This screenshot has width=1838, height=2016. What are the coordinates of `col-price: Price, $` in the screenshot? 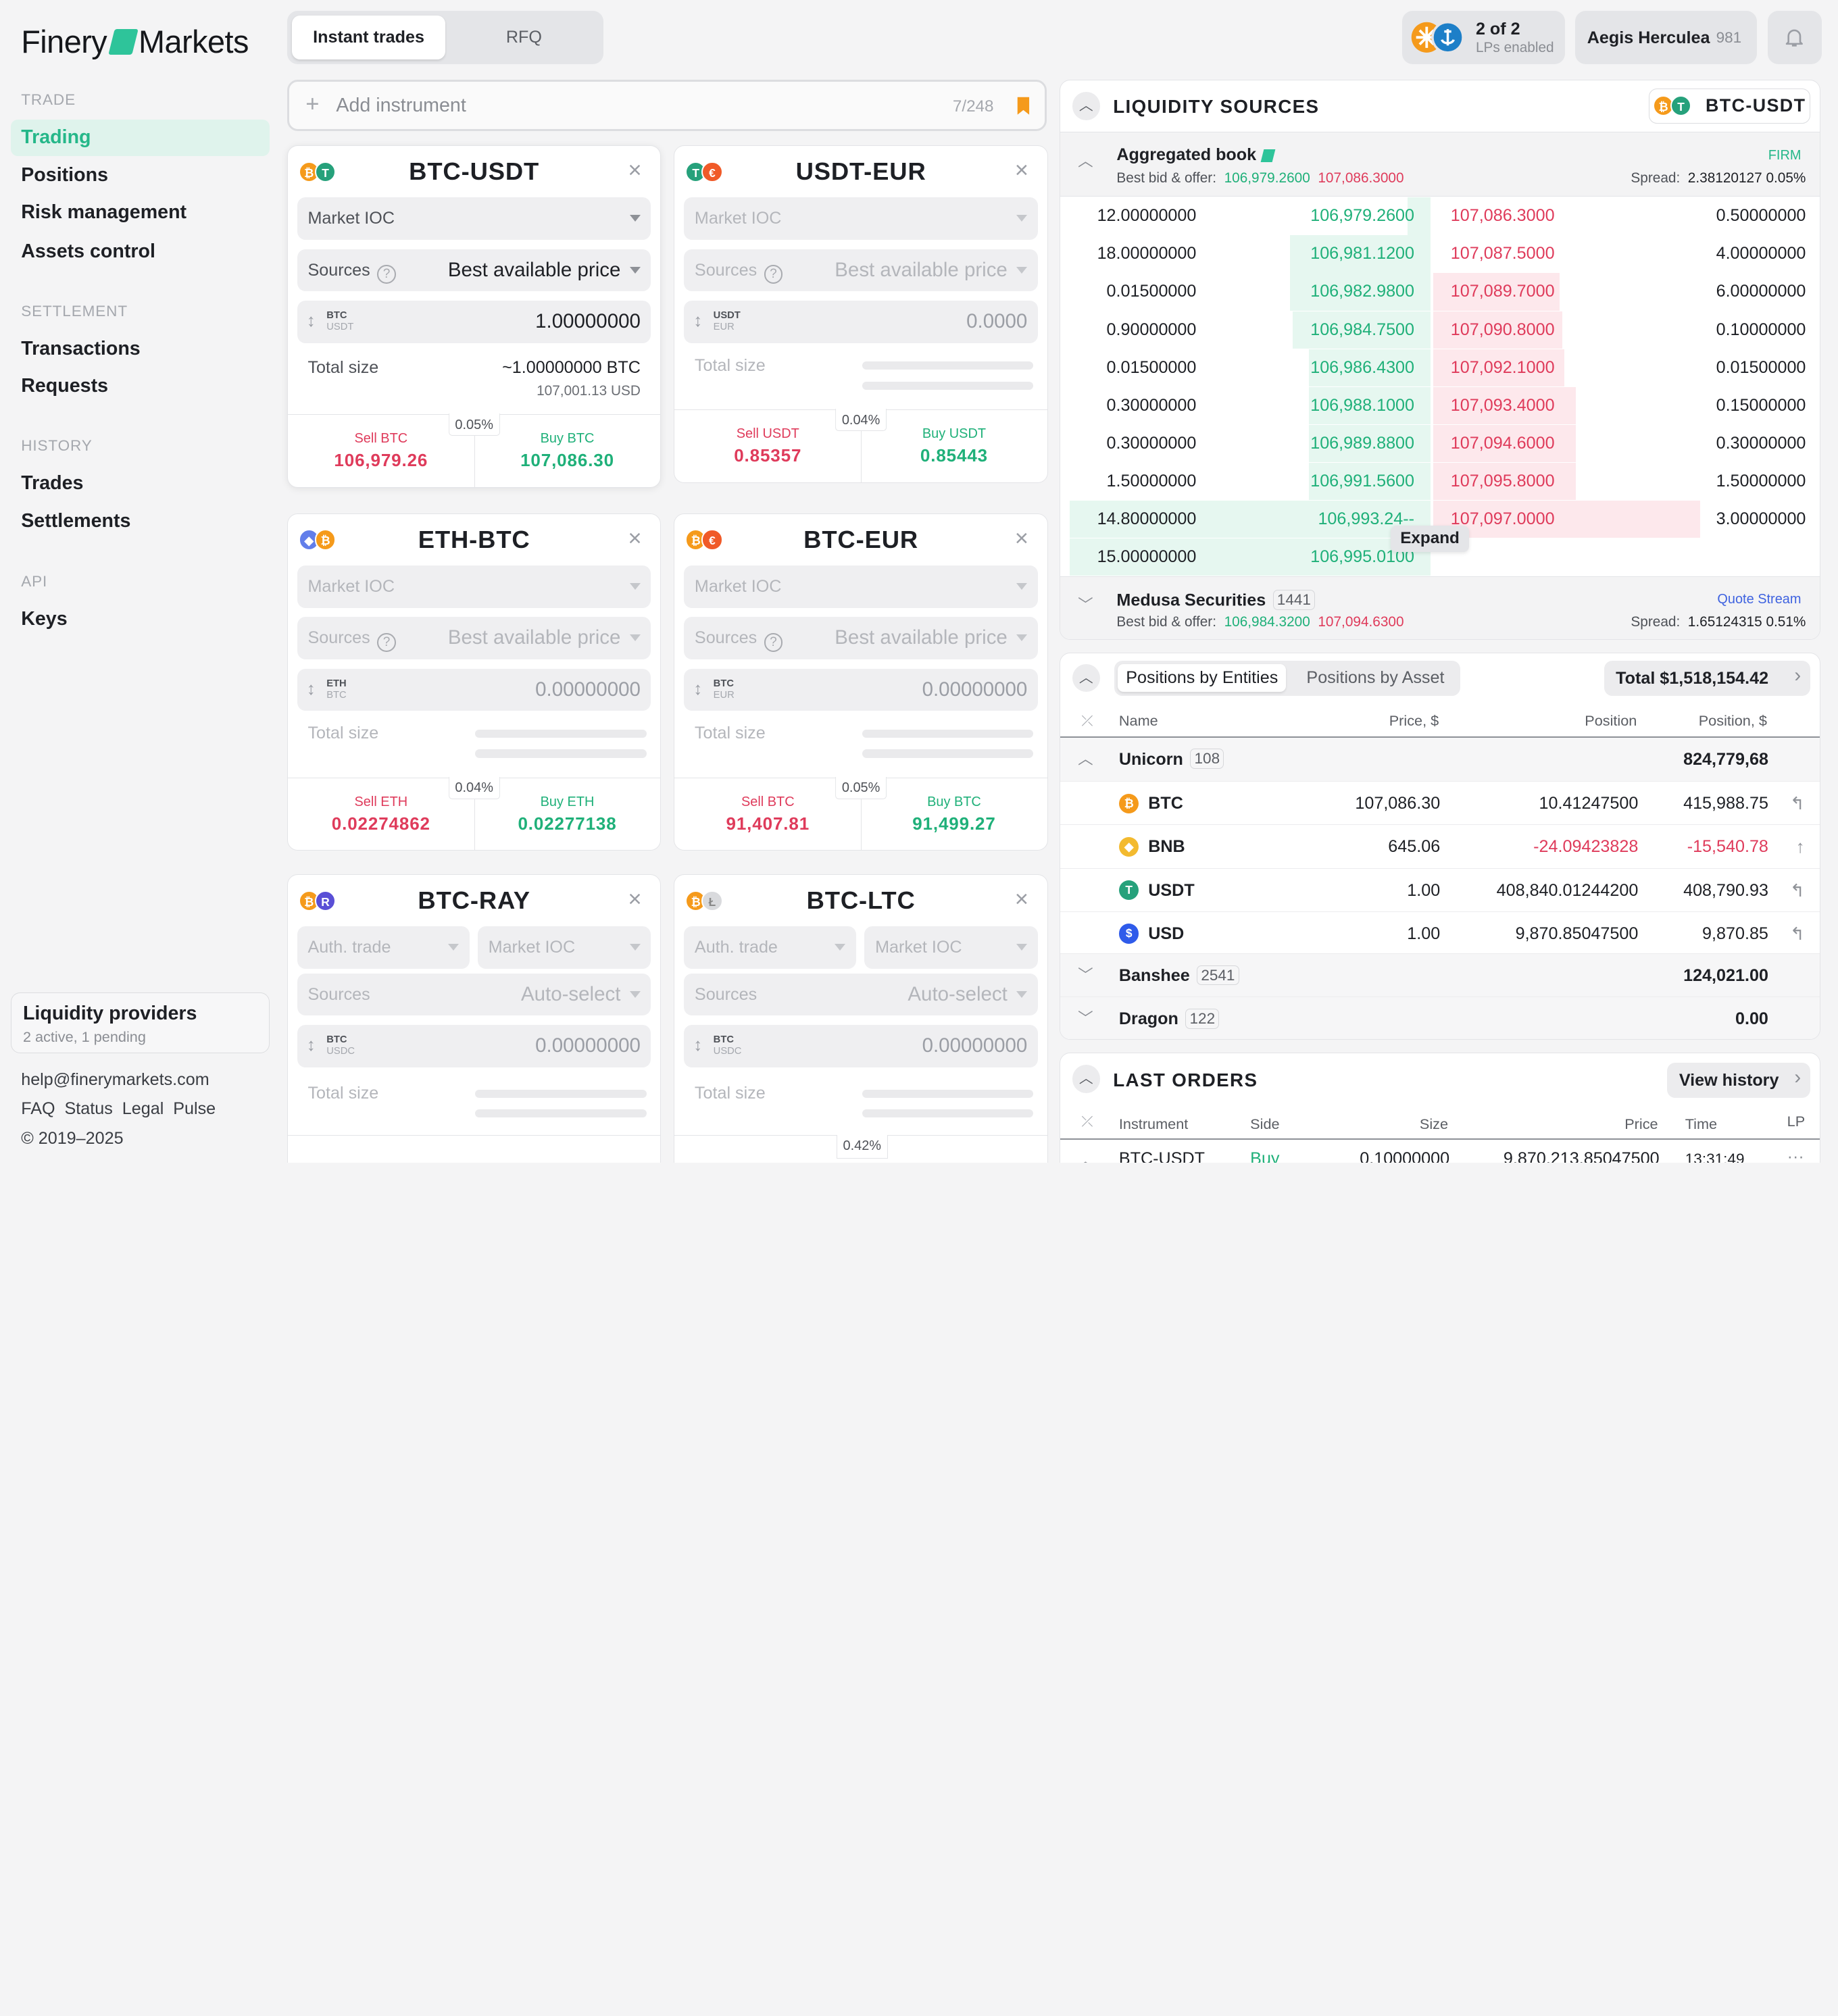 It's located at (1414, 720).